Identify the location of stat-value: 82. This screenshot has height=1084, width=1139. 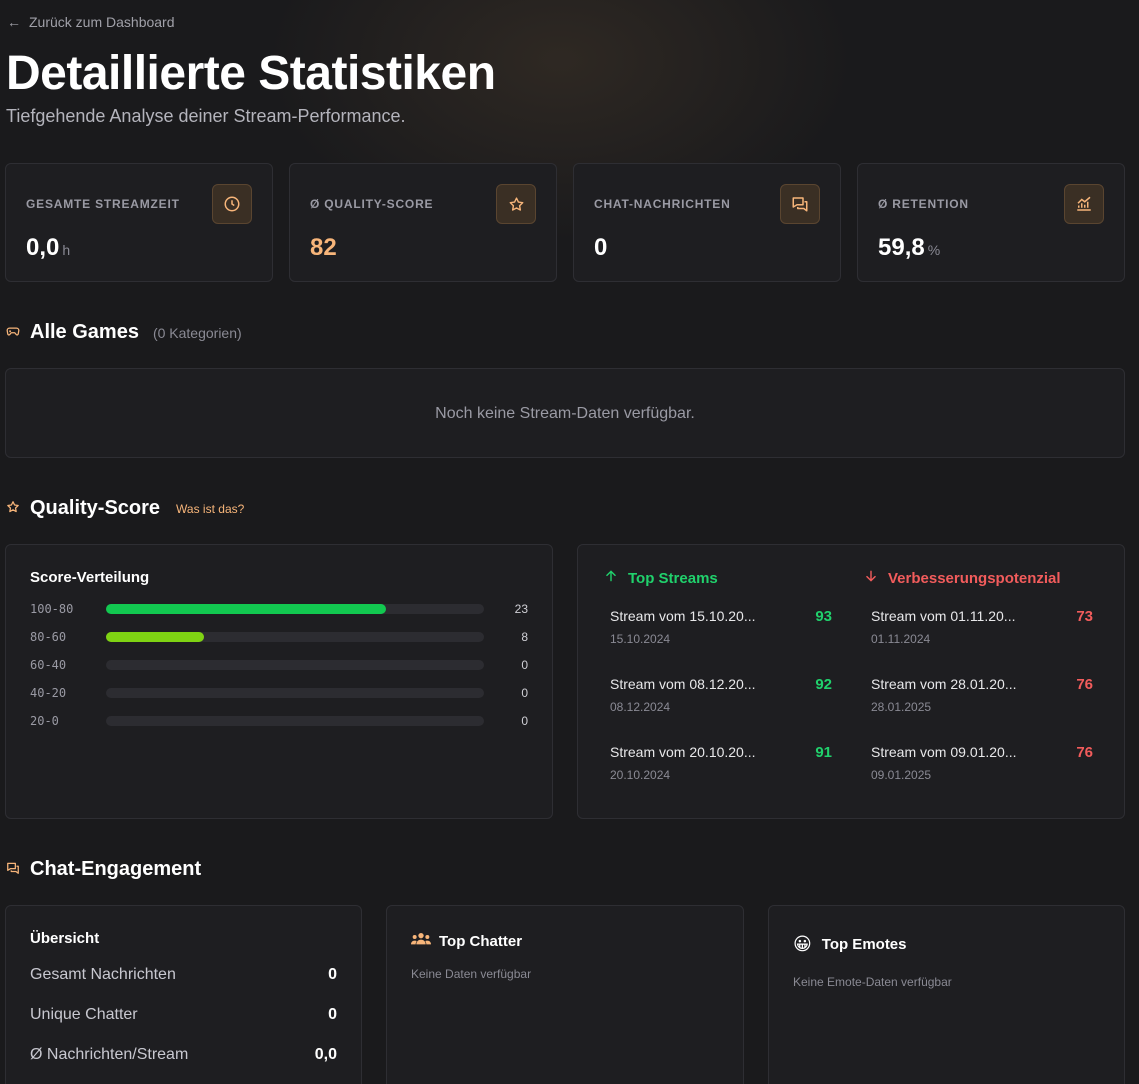
(323, 247).